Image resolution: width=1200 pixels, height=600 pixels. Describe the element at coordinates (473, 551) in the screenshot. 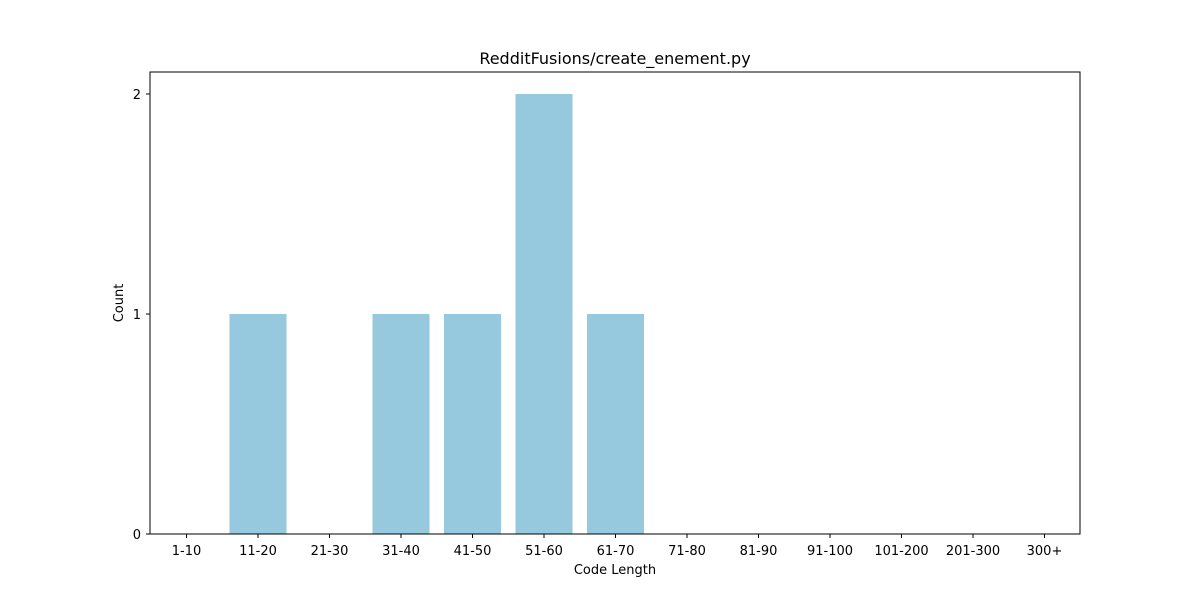

I see `x-tick-label: 41-50` at that location.